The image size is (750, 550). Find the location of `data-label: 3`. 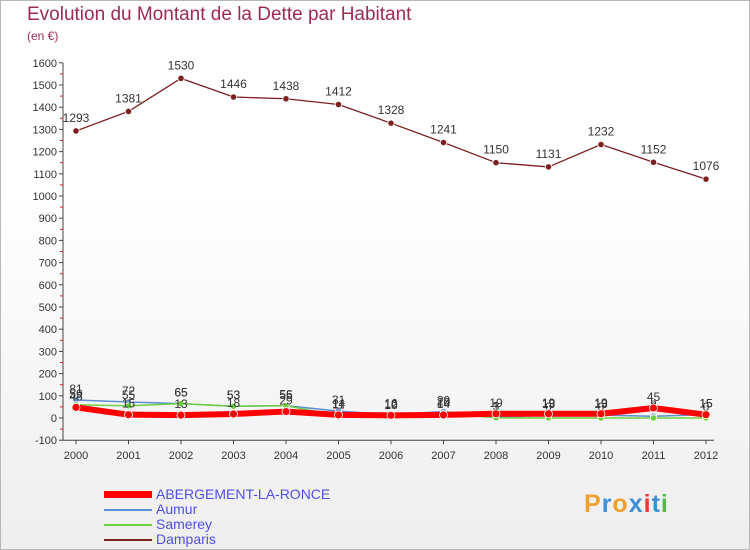

data-label: 3 is located at coordinates (496, 406).